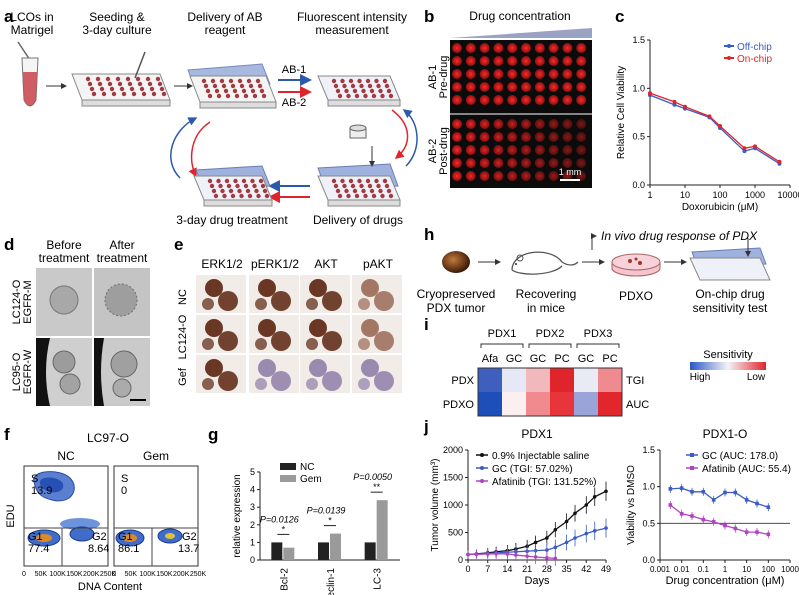  I want to click on concentration-wedge, so click(521, 33).